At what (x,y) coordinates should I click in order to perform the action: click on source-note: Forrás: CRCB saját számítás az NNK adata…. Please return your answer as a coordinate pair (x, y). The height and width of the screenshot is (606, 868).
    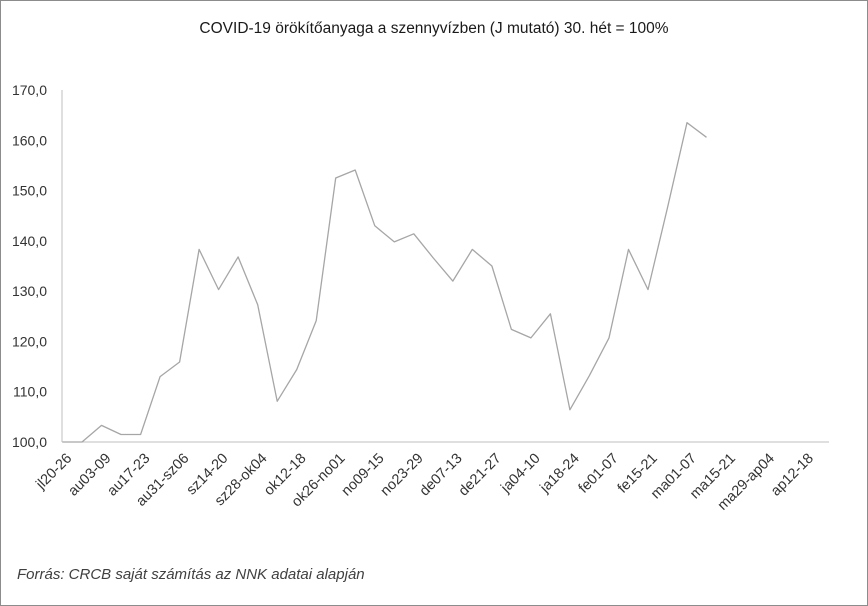
    Looking at the image, I should click on (191, 574).